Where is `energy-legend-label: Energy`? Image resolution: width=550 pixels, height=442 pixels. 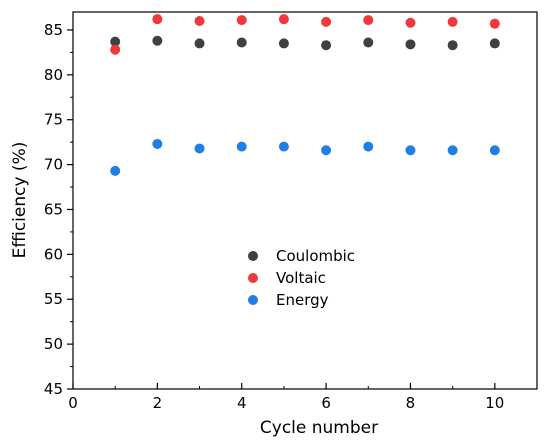
energy-legend-label: Energy is located at coordinates (302, 300).